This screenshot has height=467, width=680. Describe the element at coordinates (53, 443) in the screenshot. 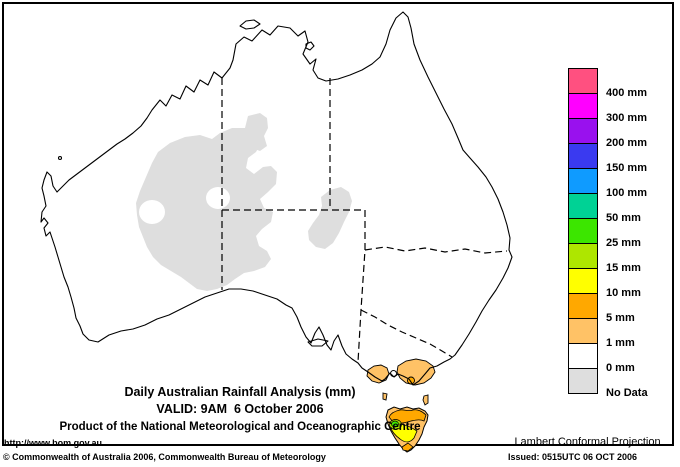

I see `bom-url: http://www.bom.gov.au` at that location.